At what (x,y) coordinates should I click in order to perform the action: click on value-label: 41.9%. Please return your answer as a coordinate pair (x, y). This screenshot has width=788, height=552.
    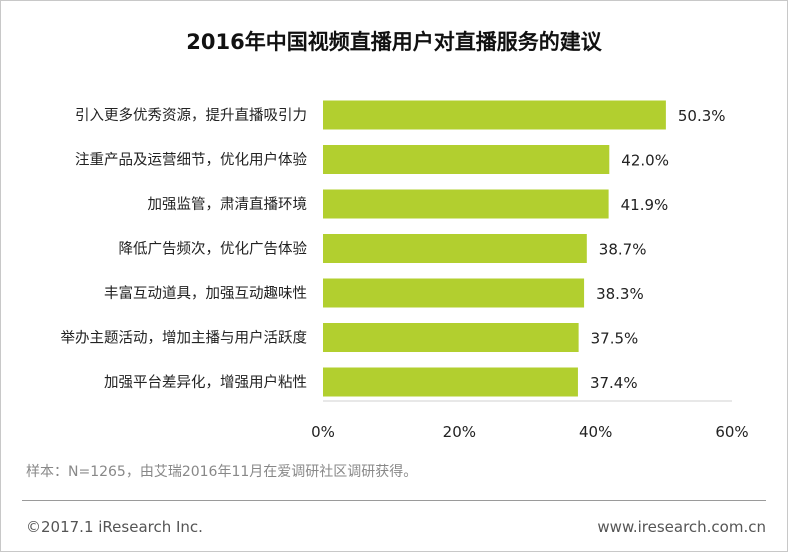
    Looking at the image, I should click on (645, 205).